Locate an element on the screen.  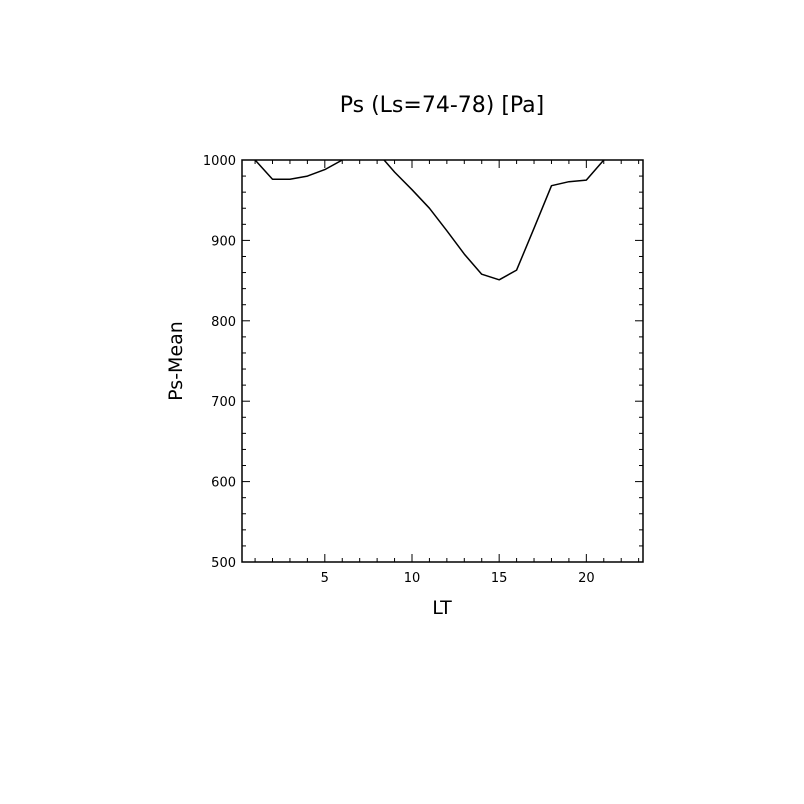
x-tick-label: 15 is located at coordinates (499, 578).